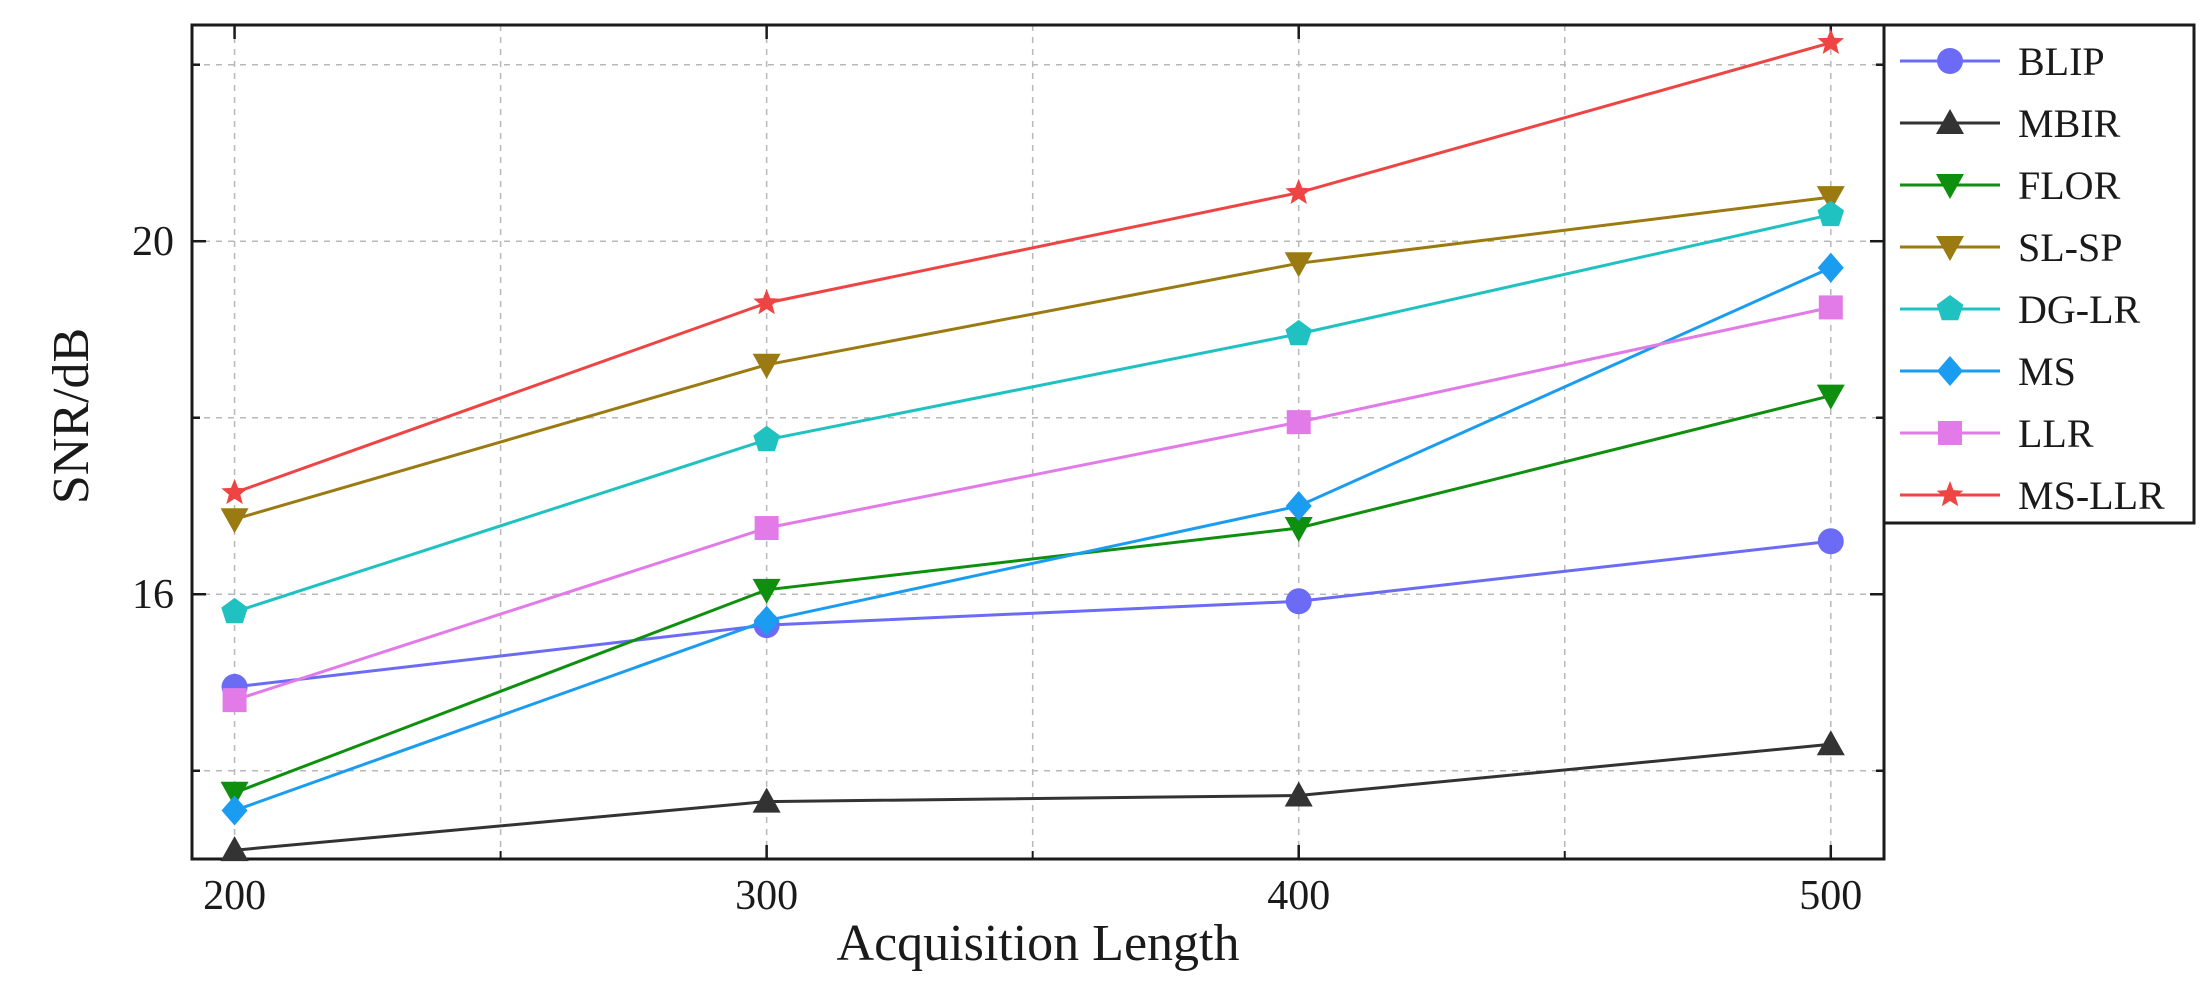 The height and width of the screenshot is (985, 2207). What do you see at coordinates (2010, 185) in the screenshot?
I see `legend-item-flor: FLOR` at bounding box center [2010, 185].